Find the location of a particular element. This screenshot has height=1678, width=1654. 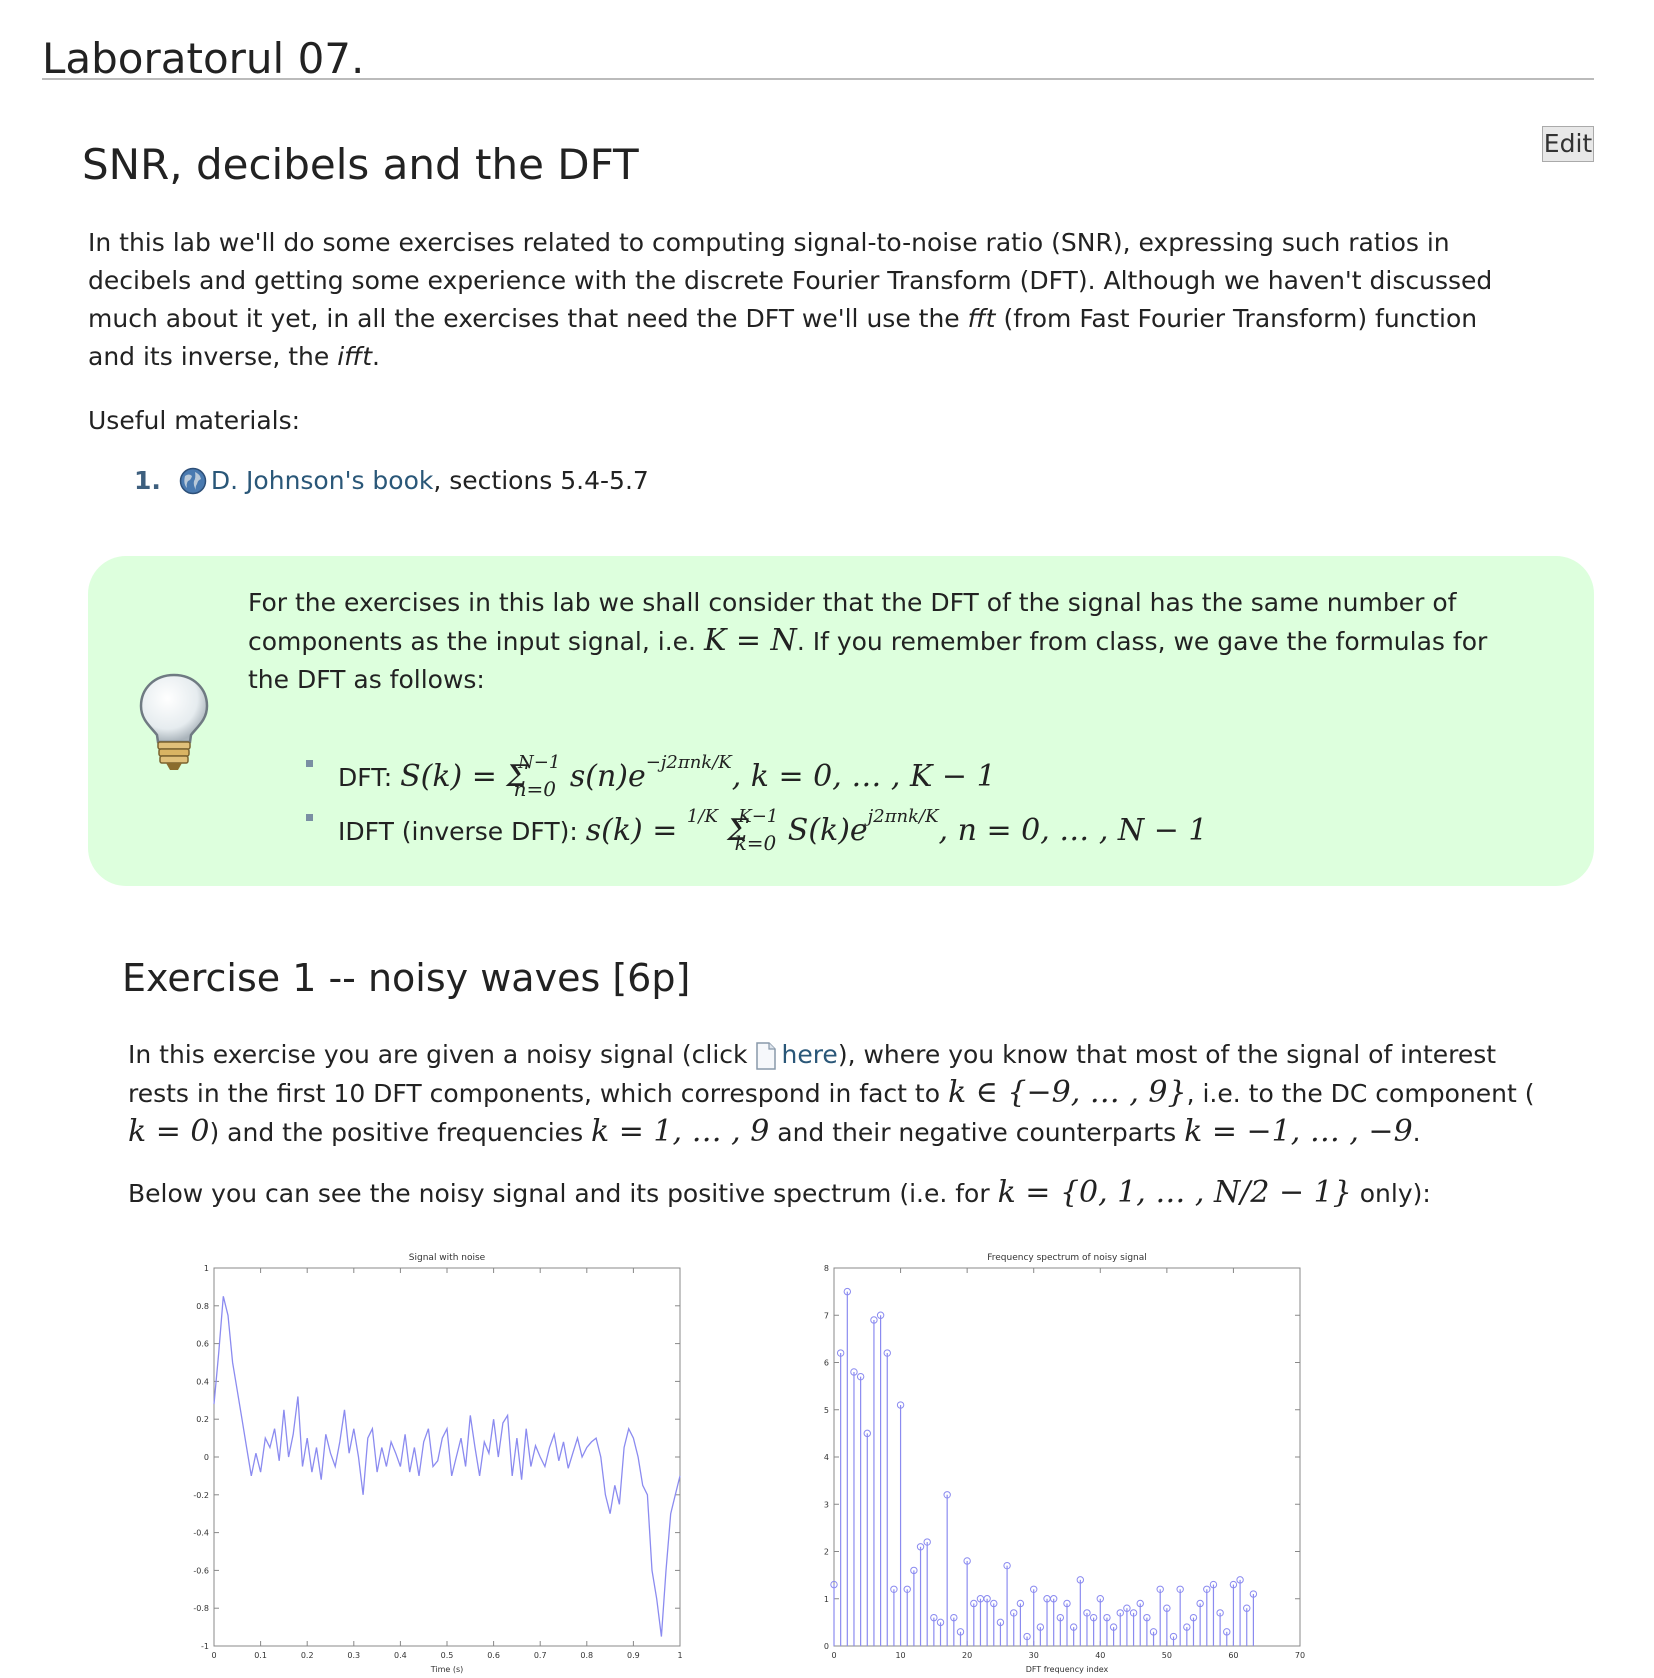

y-tick-label: 7 is located at coordinates (826, 1315).